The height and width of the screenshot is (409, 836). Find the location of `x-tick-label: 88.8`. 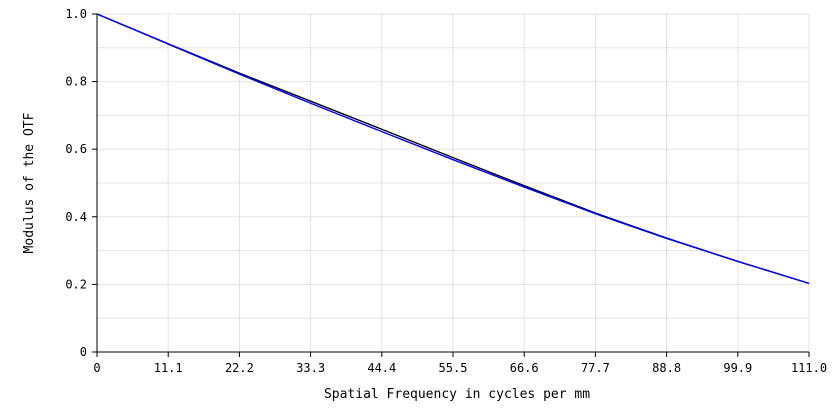

x-tick-label: 88.8 is located at coordinates (666, 368).